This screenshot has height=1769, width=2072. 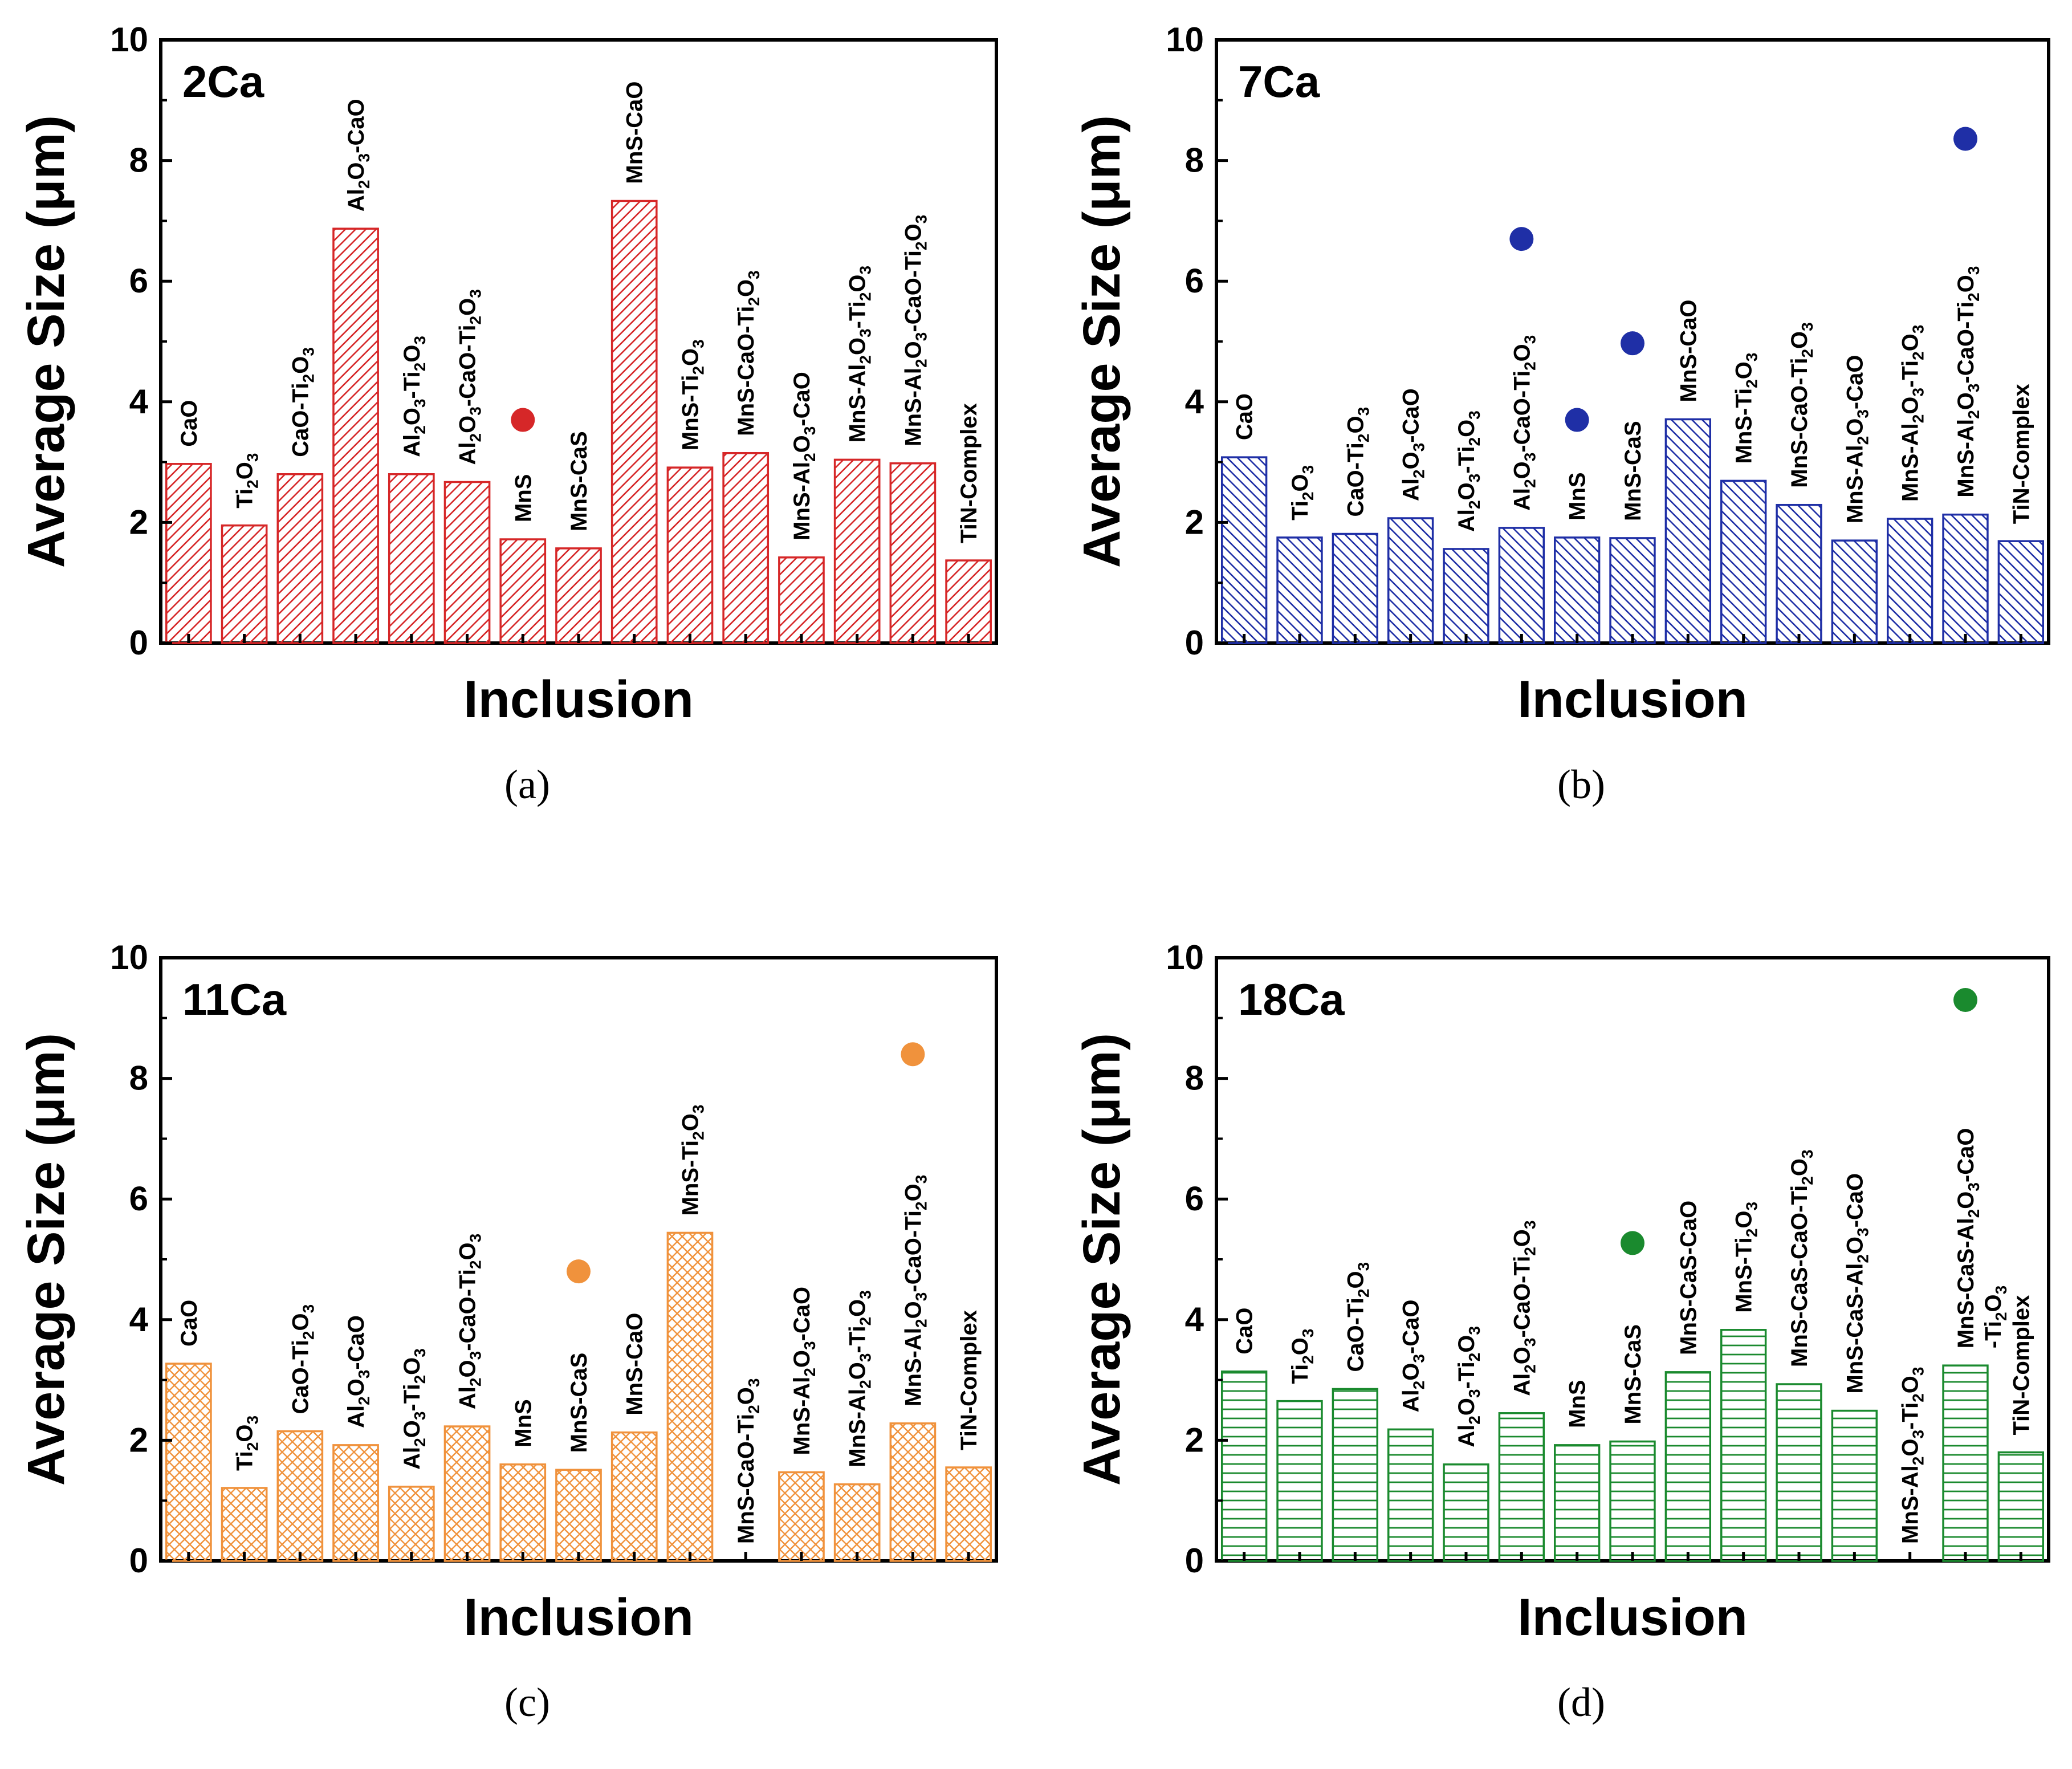 I want to click on bar-Al2O3-CaO, so click(x=1410, y=1495).